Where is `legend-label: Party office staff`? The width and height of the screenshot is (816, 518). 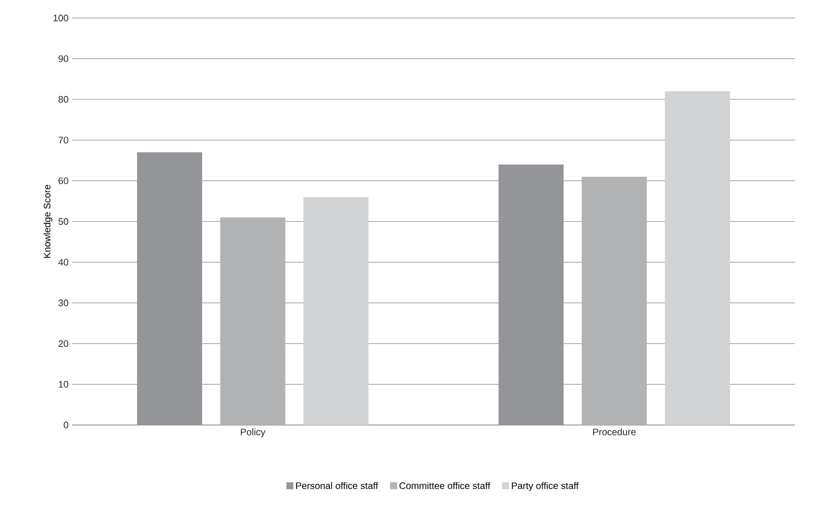 legend-label: Party office staff is located at coordinates (545, 486).